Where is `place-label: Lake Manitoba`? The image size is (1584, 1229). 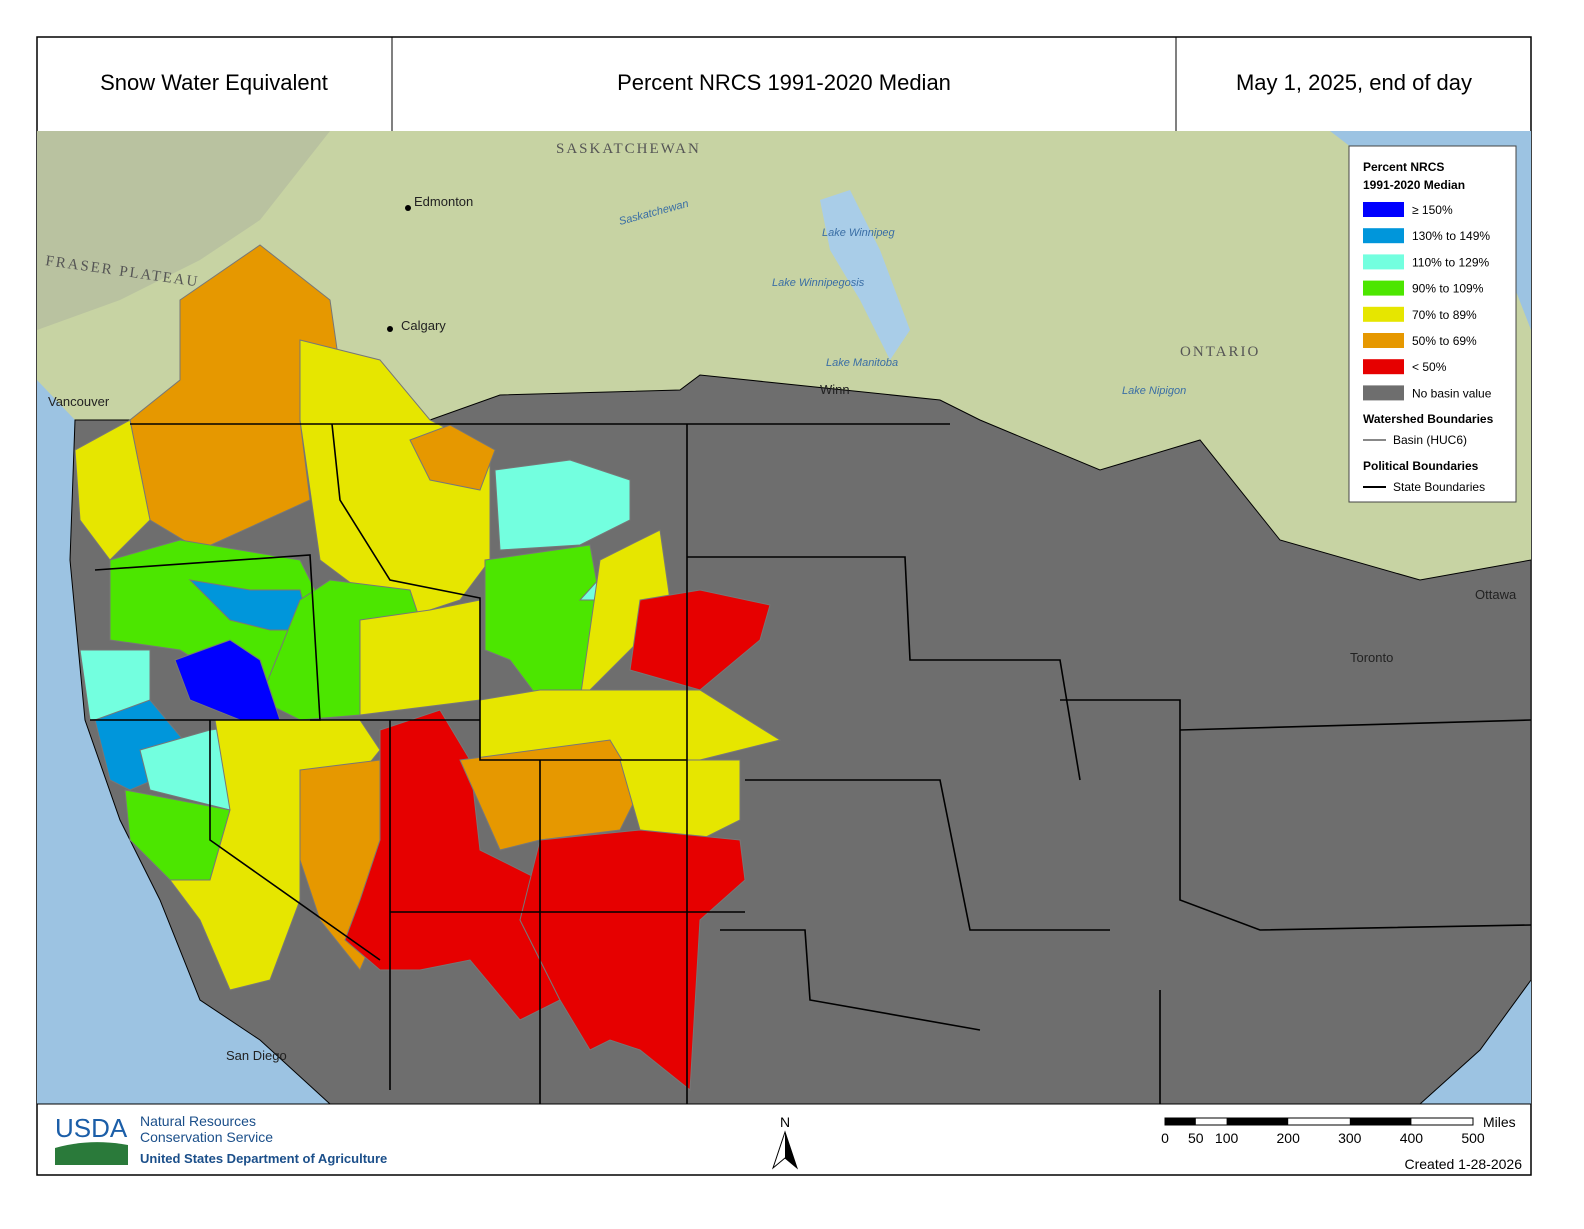
place-label: Lake Manitoba is located at coordinates (862, 363).